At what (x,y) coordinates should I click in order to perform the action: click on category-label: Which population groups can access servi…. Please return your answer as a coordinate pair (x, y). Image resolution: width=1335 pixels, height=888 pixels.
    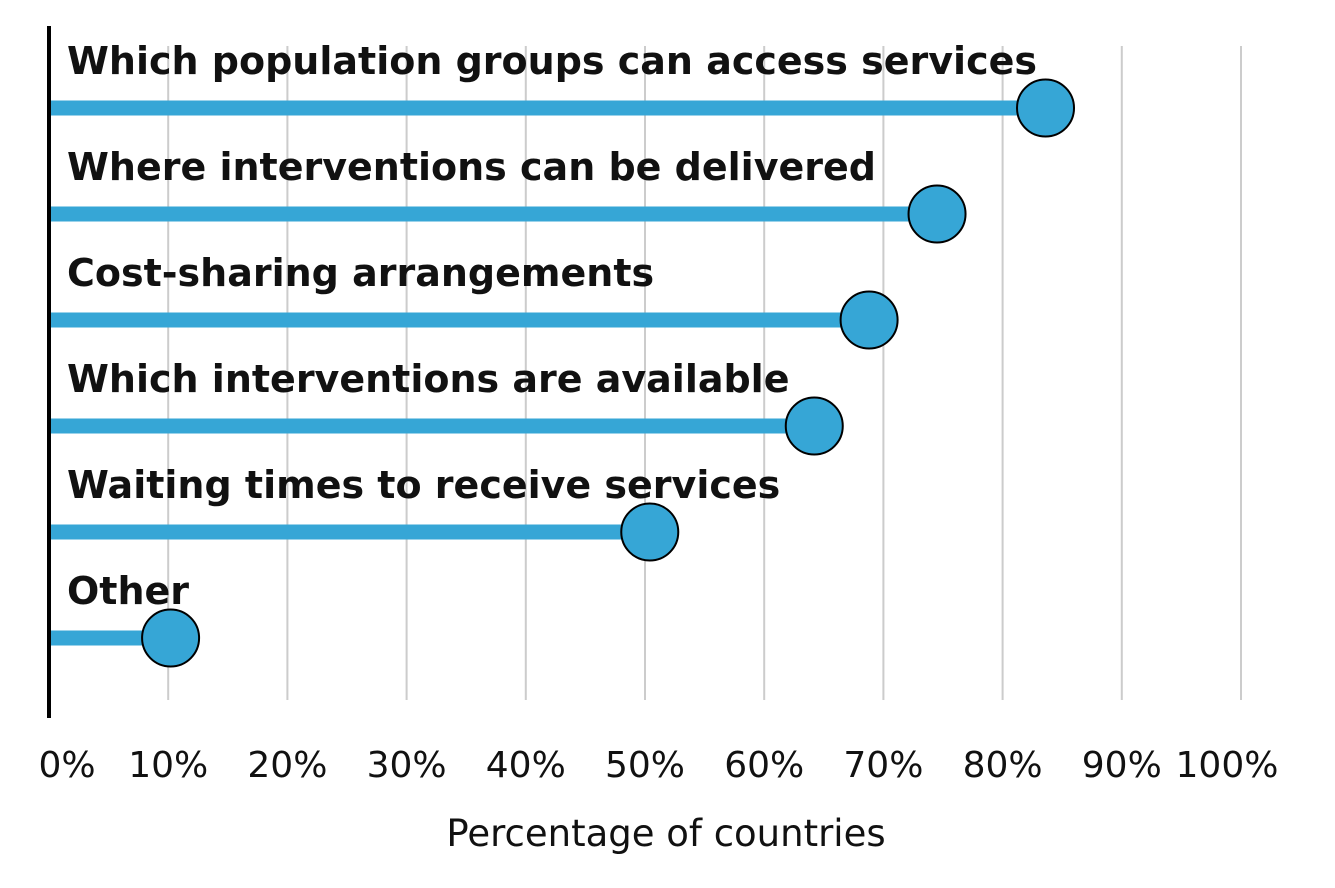
    Looking at the image, I should click on (552, 61).